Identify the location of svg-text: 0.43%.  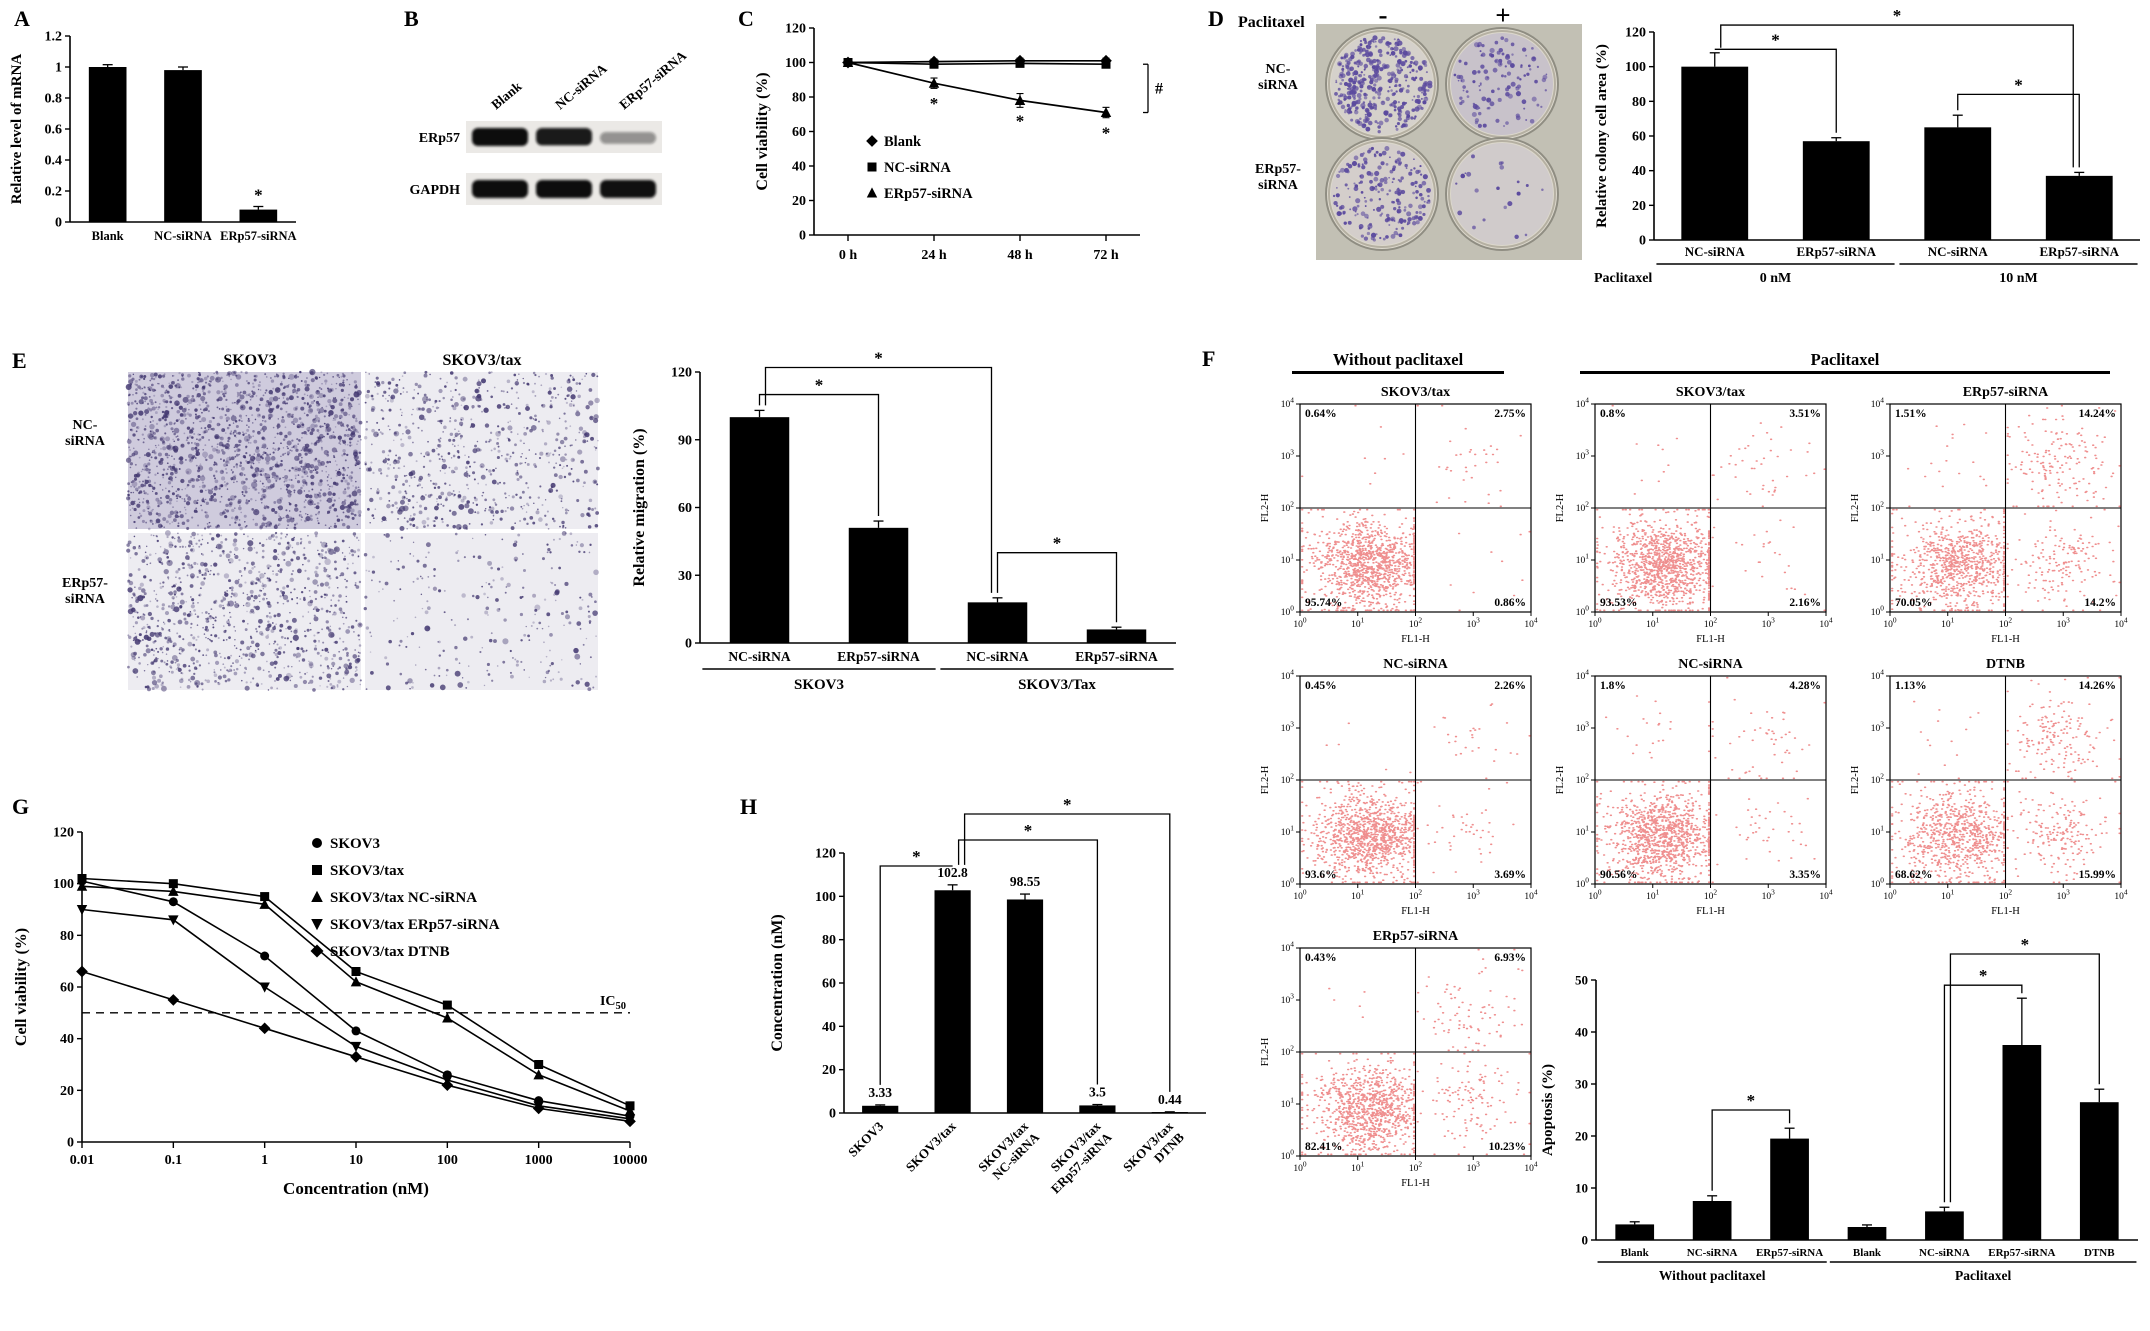
(1321, 958).